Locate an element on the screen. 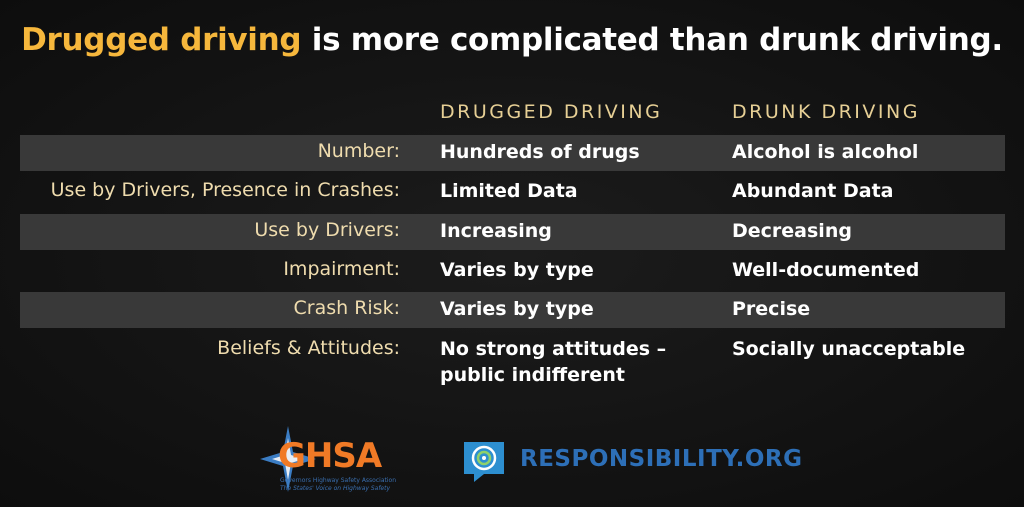 The width and height of the screenshot is (1024, 507). ghsa-star is located at coordinates (288, 459).